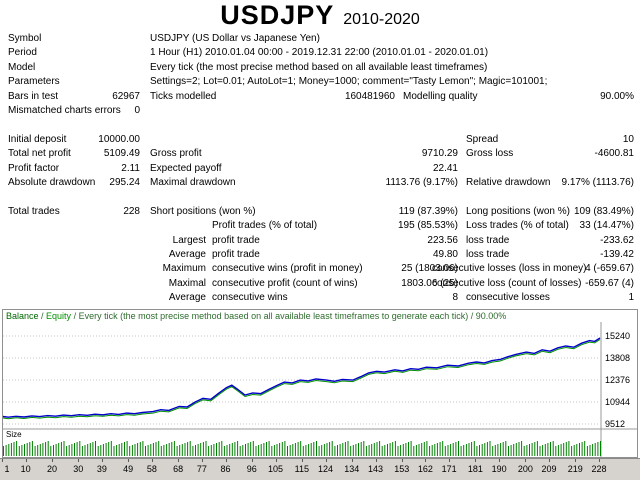 This screenshot has width=640, height=480. I want to click on table-cell: Profit trades (% of total), so click(265, 226).